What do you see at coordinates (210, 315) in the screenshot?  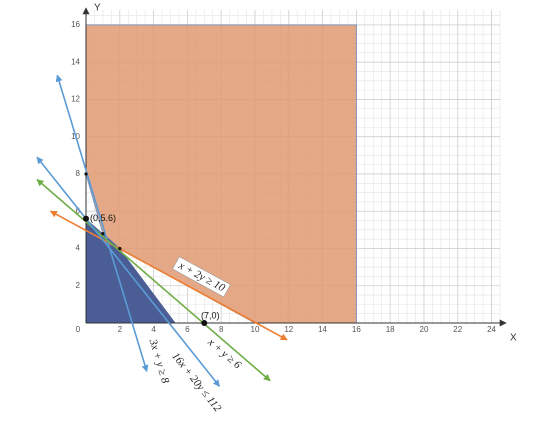 I see `point-label: (7,0)` at bounding box center [210, 315].